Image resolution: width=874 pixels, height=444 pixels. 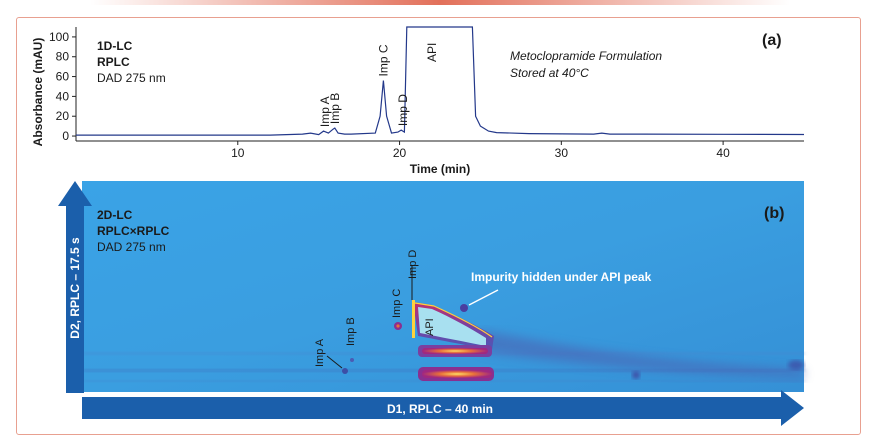 I want to click on panel-b-method-line-3: DAD 275 nm, so click(x=131, y=247).